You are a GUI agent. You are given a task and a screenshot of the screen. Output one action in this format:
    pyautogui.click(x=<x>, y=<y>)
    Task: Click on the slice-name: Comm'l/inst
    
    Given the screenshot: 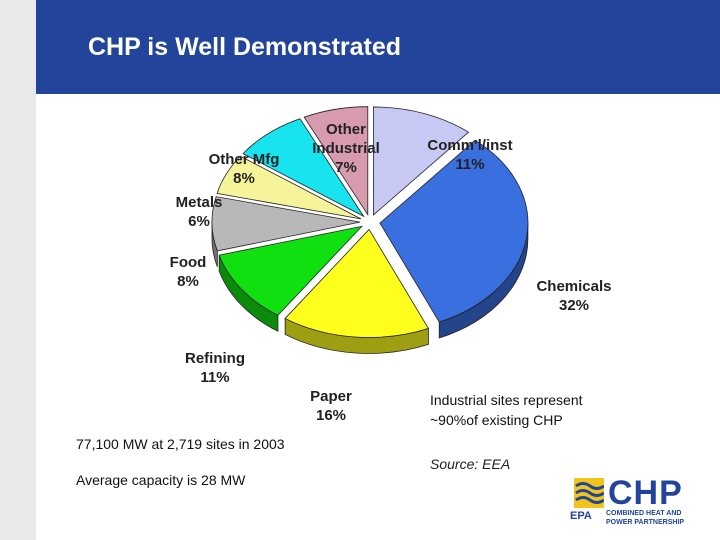 What is the action you would take?
    pyautogui.click(x=470, y=145)
    